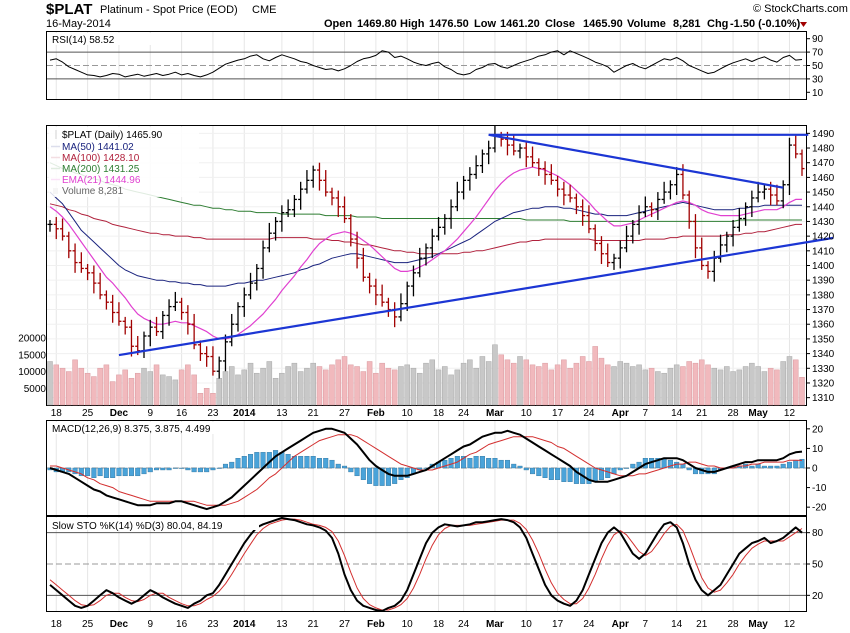 This screenshot has height=633, width=850. What do you see at coordinates (78, 24) in the screenshot?
I see `chart-date: 16-May-2014` at bounding box center [78, 24].